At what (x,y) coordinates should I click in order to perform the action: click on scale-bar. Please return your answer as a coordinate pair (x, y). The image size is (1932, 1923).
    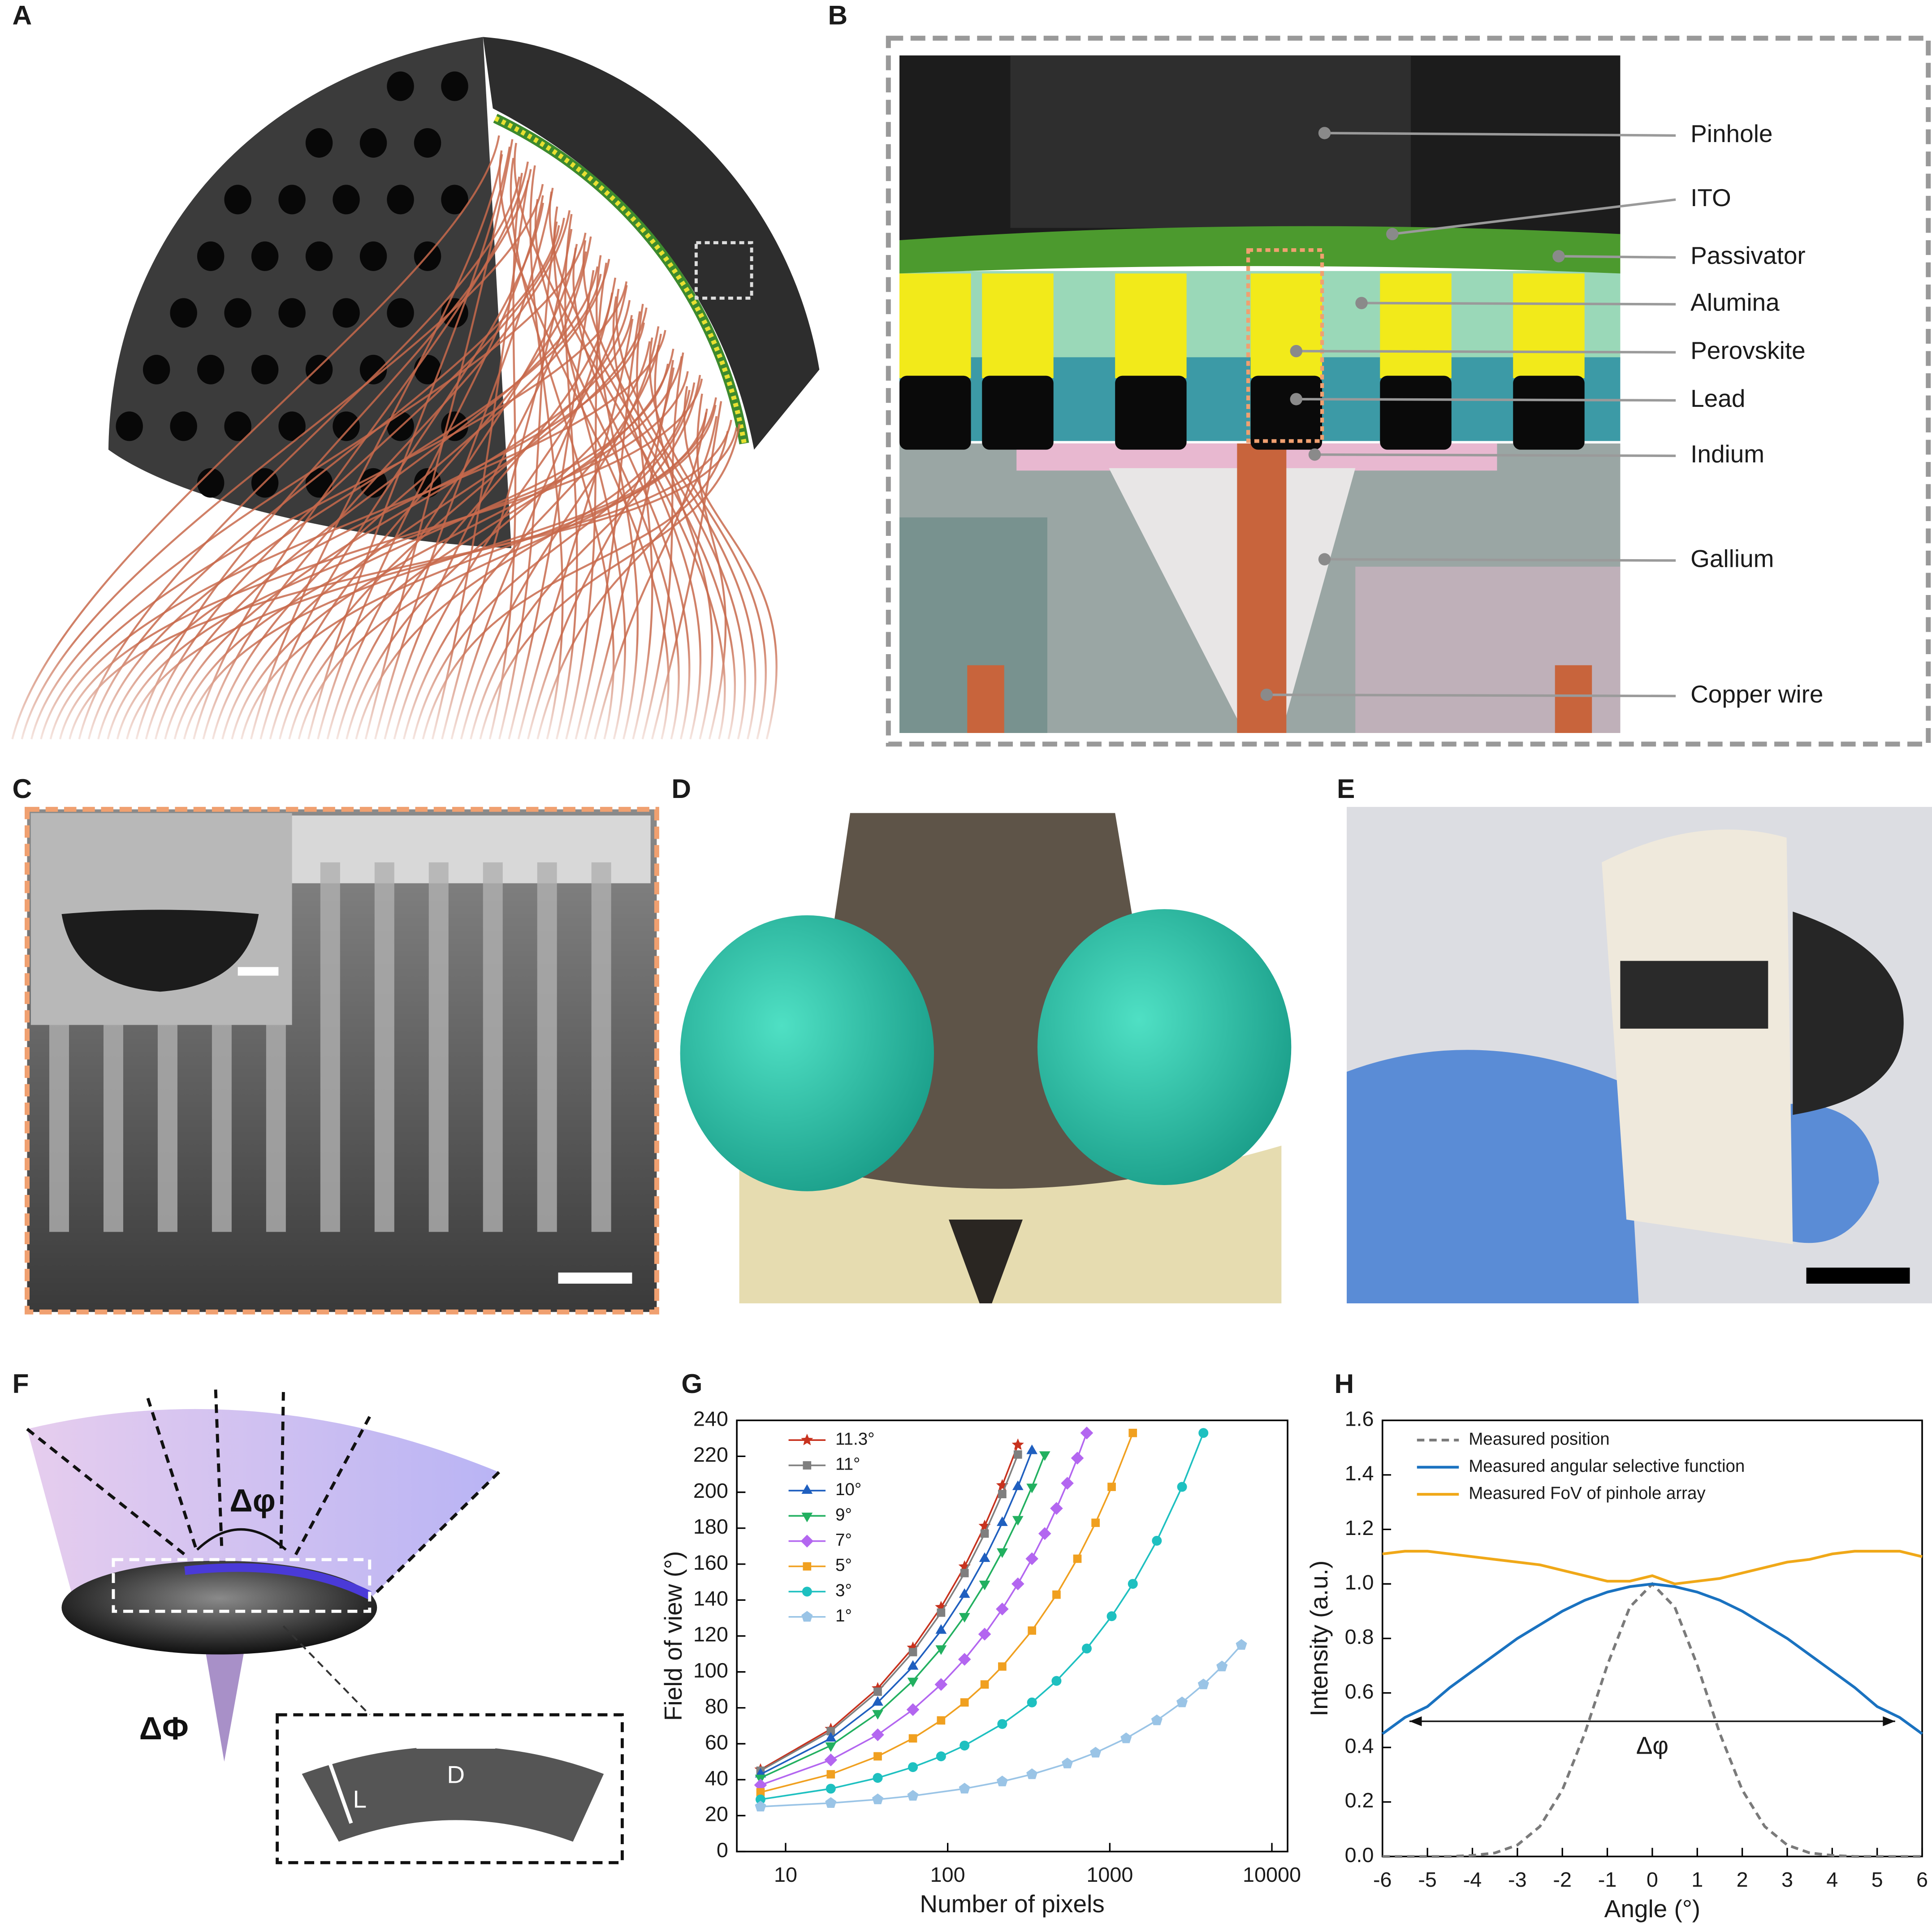
    Looking at the image, I should click on (595, 1278).